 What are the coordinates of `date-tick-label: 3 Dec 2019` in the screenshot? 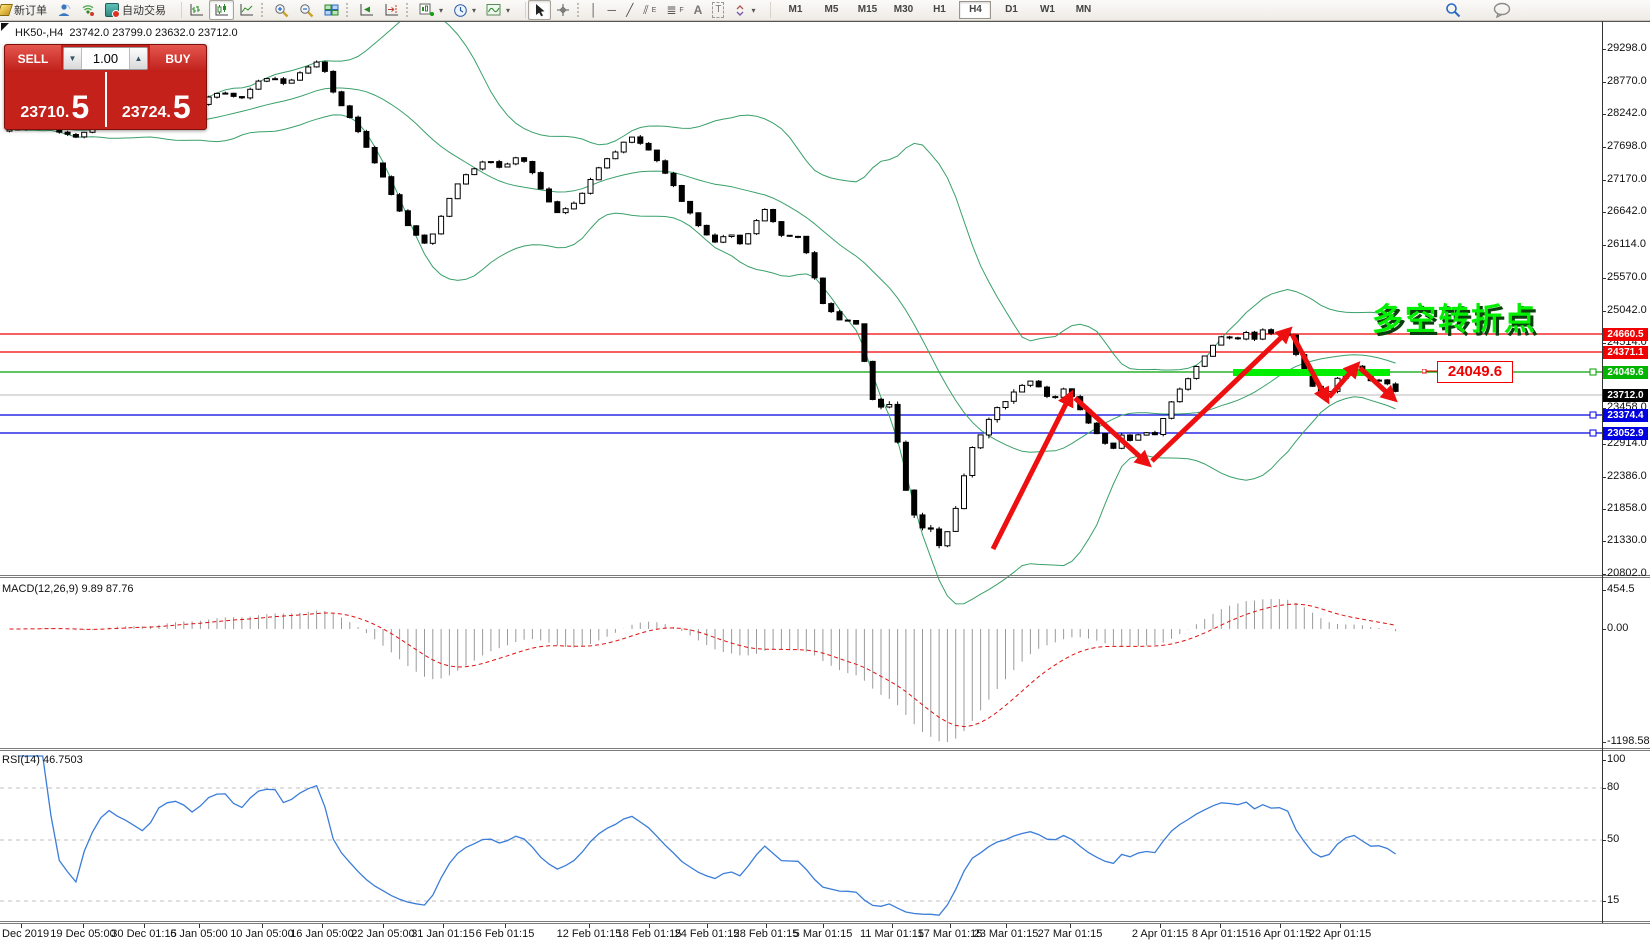 It's located at (25, 934).